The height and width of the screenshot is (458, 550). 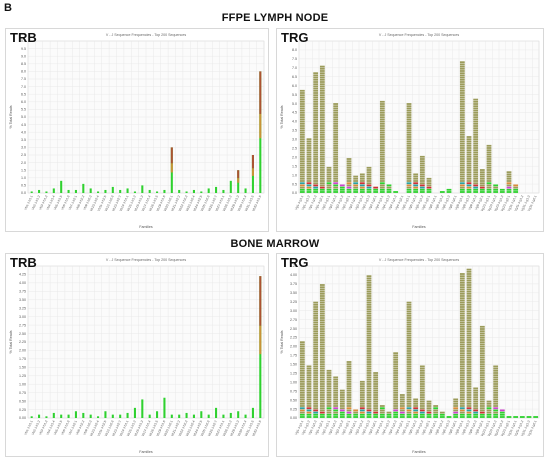 What do you see at coordinates (306, 203) in the screenshot?
I see `x-tick-label: Vg1-J-g1.2` at bounding box center [306, 203].